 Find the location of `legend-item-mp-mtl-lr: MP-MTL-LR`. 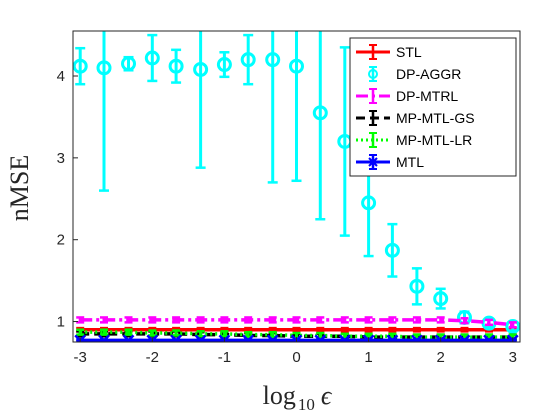

legend-item-mp-mtl-lr: MP-MTL-LR is located at coordinates (414, 140).